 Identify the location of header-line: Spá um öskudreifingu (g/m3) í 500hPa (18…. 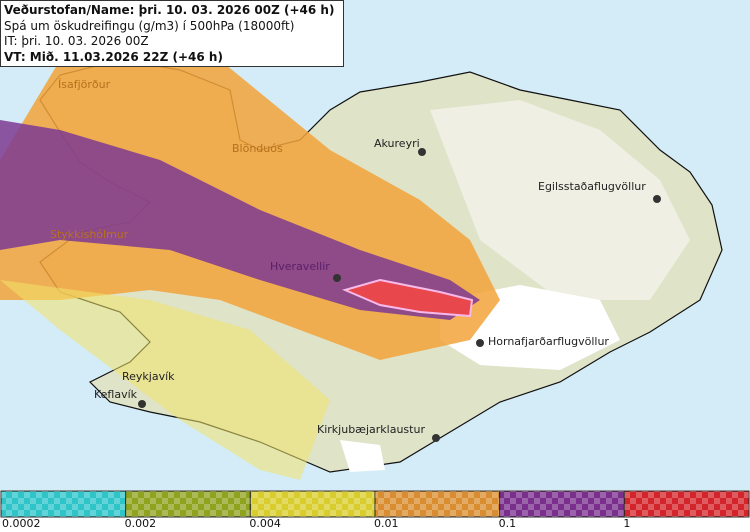
(149, 25).